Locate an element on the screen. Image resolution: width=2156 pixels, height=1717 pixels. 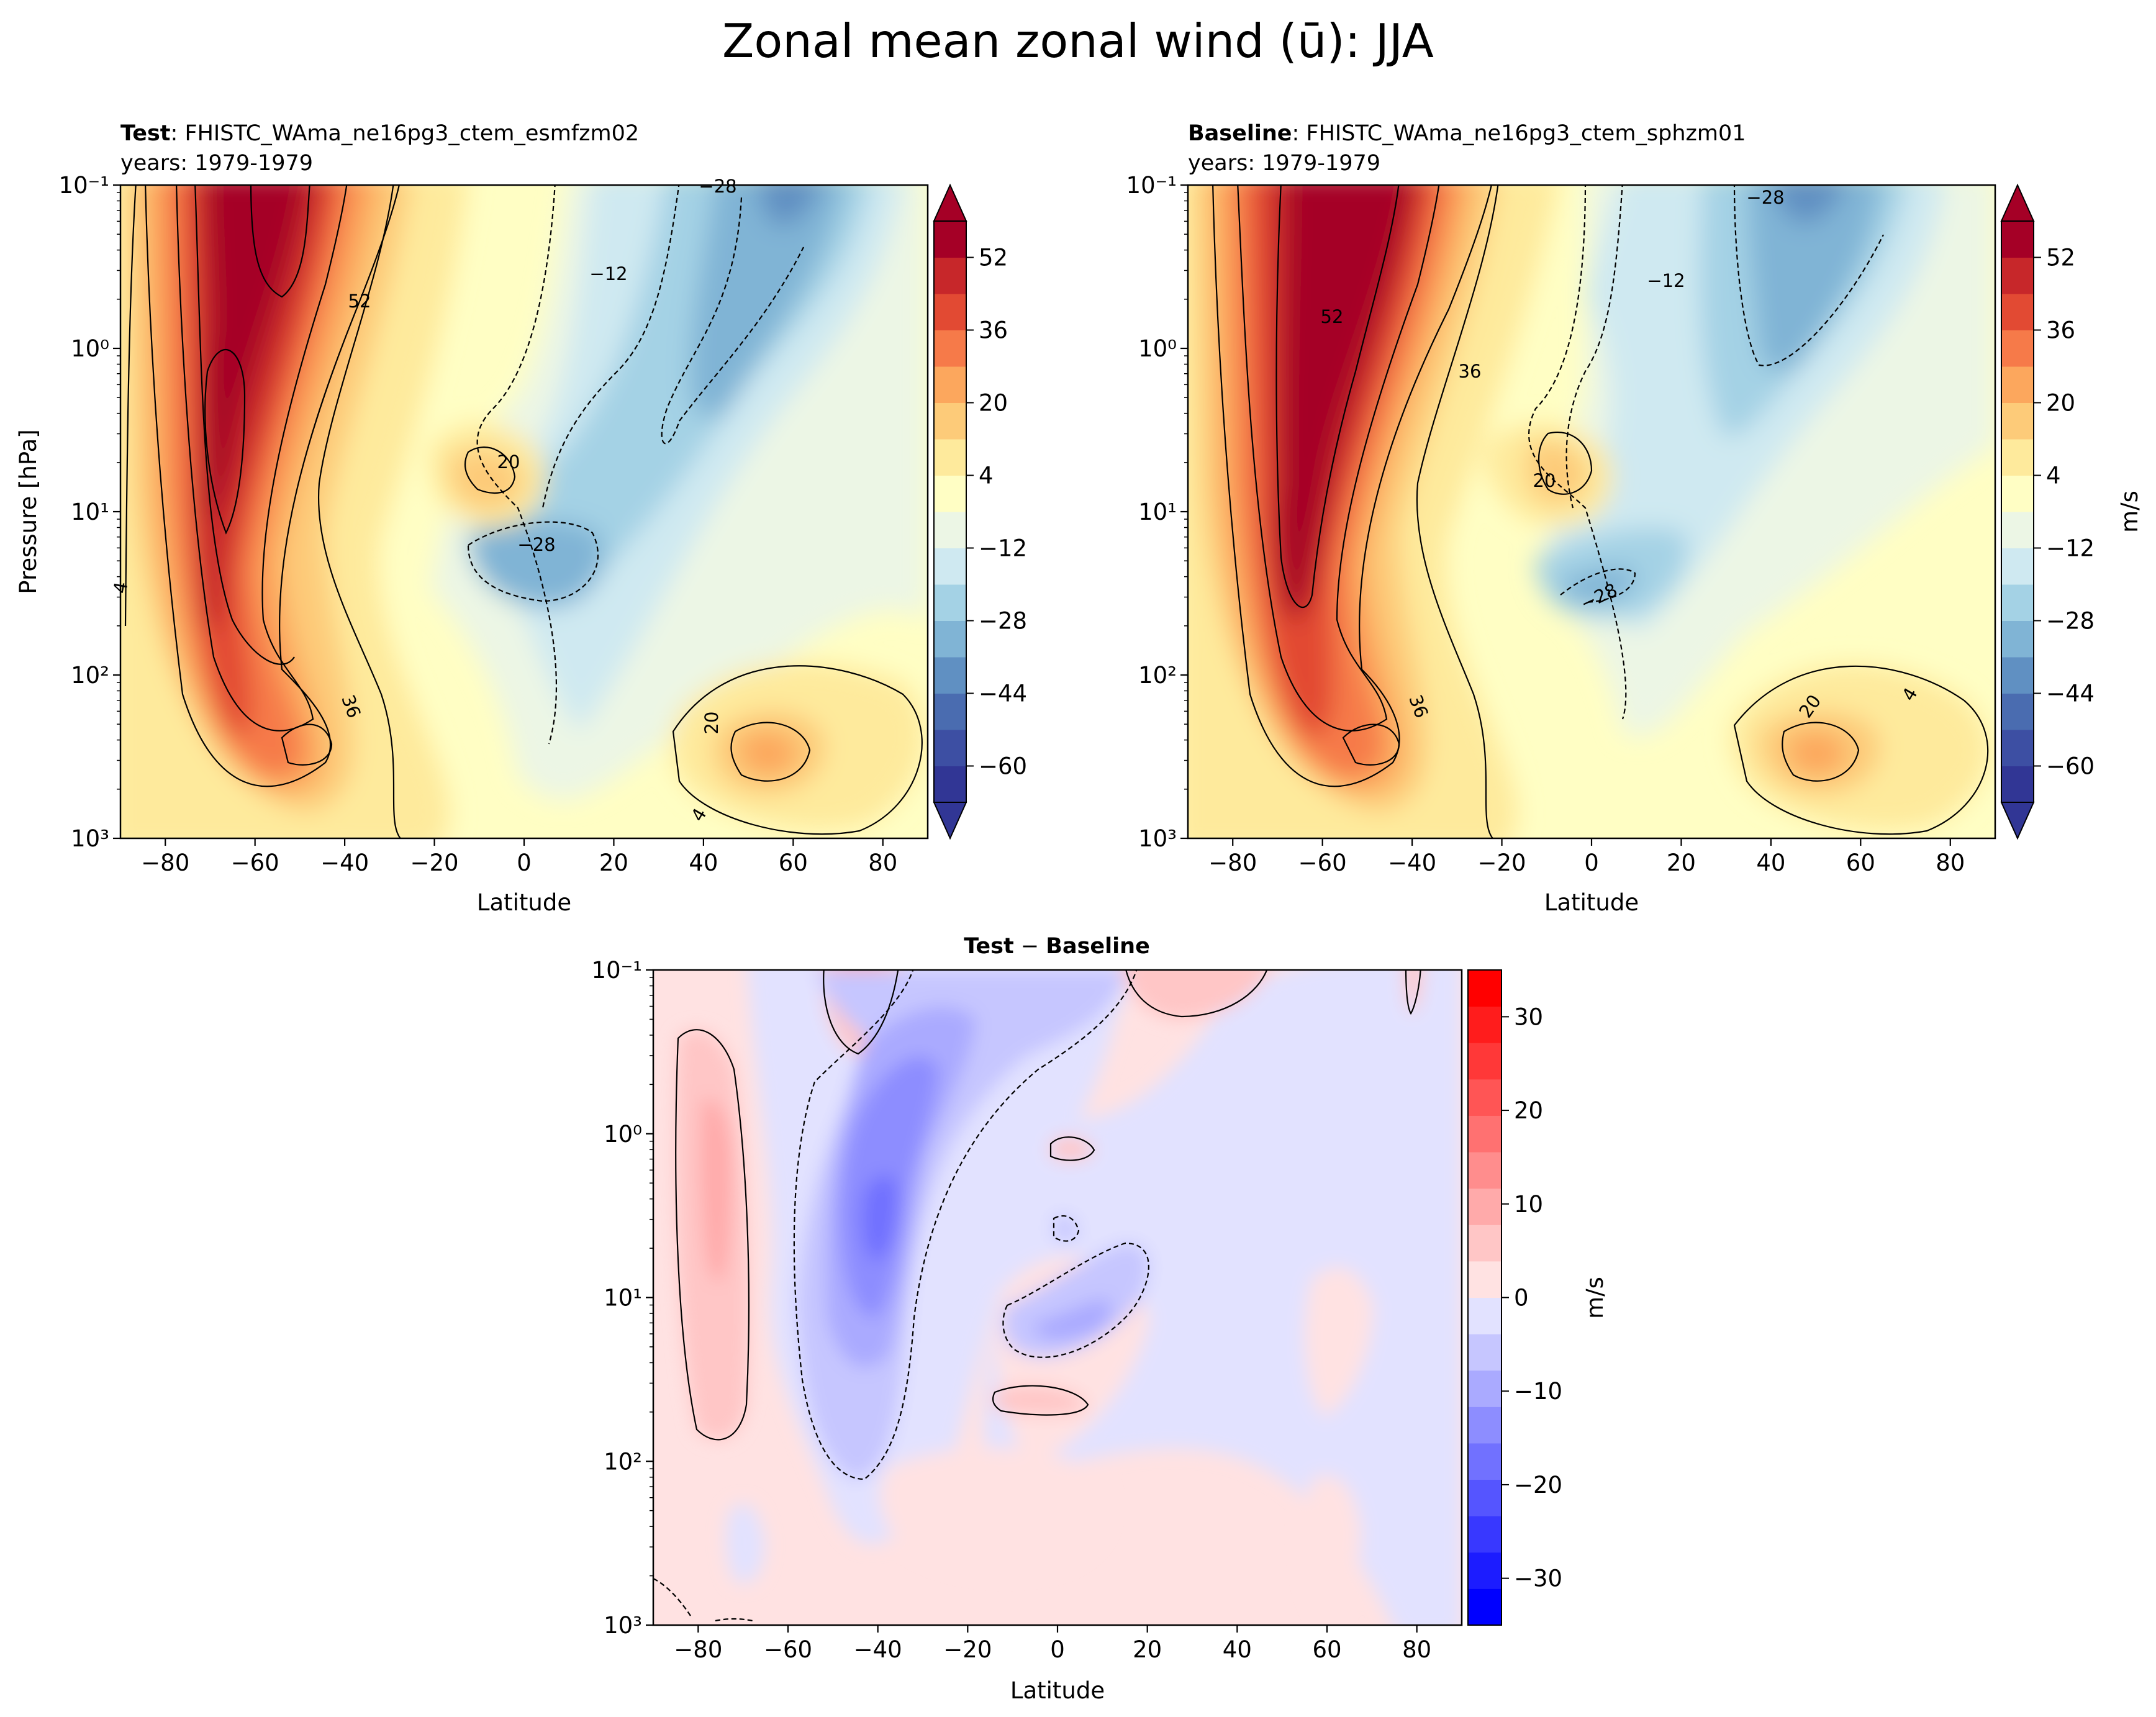
baseline-clabel-20: 20 is located at coordinates (1545, 480).